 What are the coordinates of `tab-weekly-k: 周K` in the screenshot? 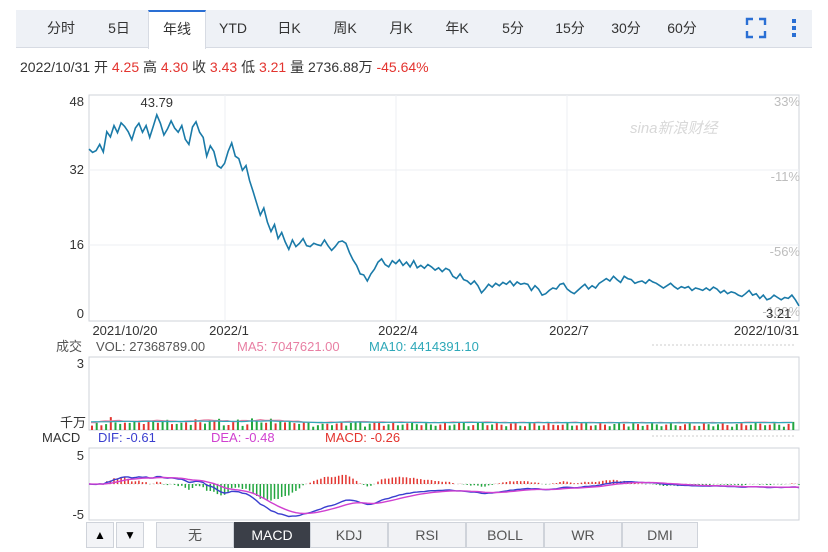 It's located at (345, 28).